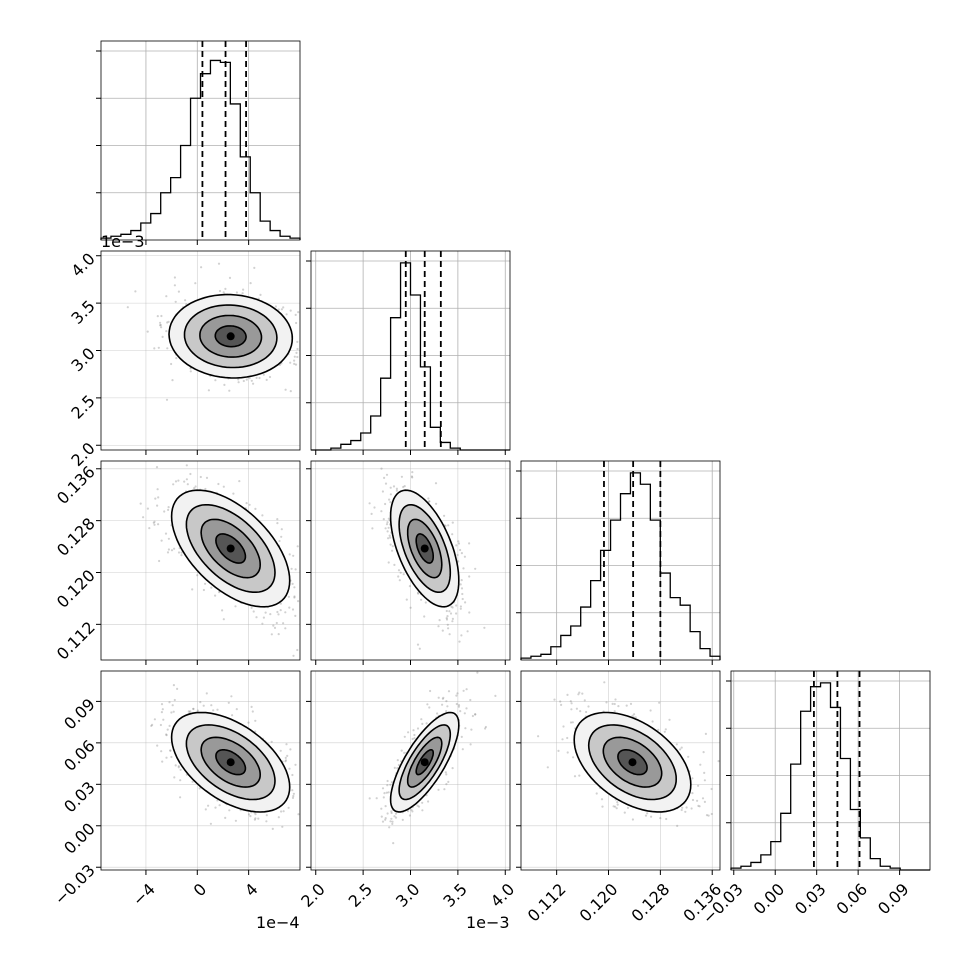  I want to click on y-tick-label-param-2-1: 0.120, so click(76, 589).